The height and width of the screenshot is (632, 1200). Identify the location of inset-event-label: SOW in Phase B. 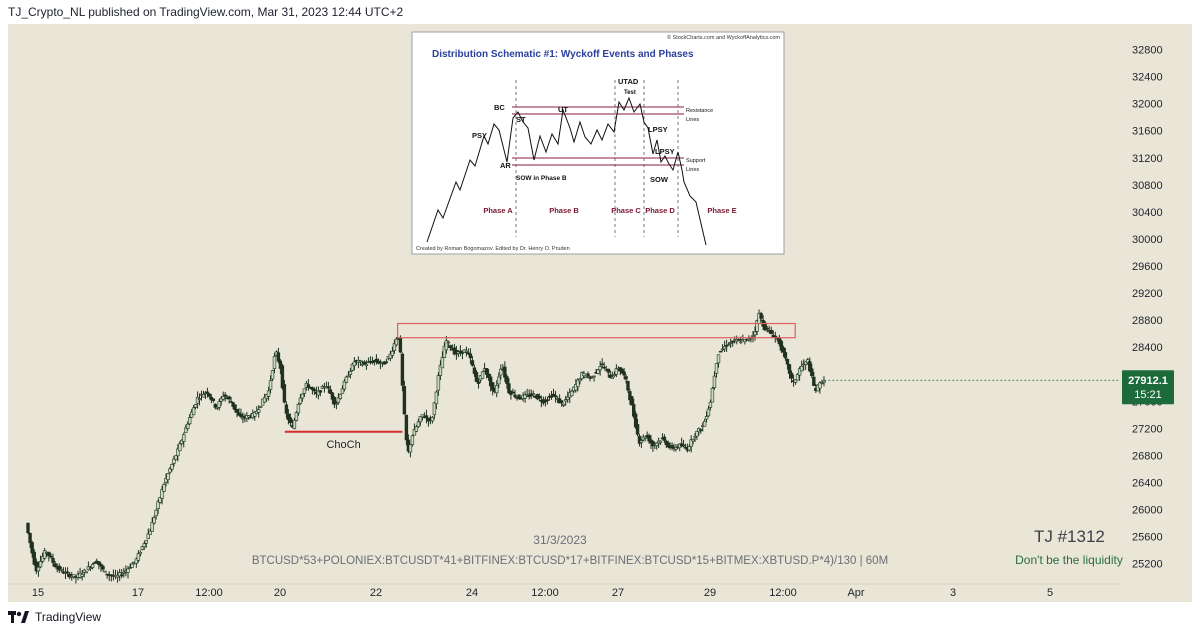
(541, 178).